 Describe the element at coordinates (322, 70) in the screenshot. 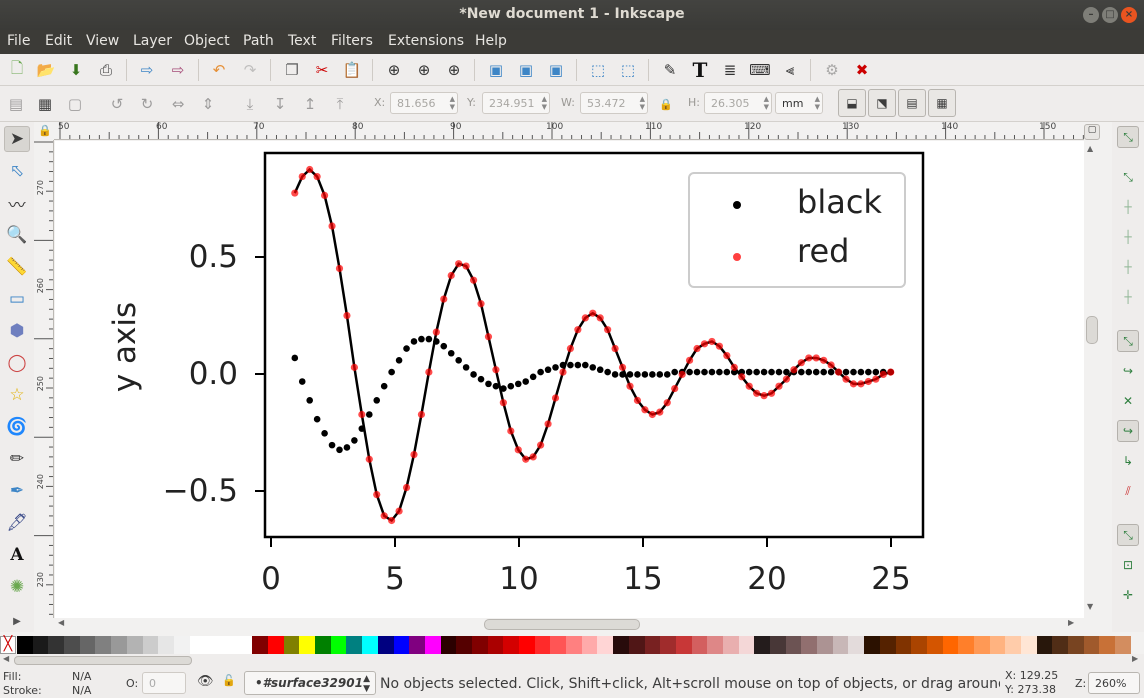

I see `cut-icon: ✂` at that location.